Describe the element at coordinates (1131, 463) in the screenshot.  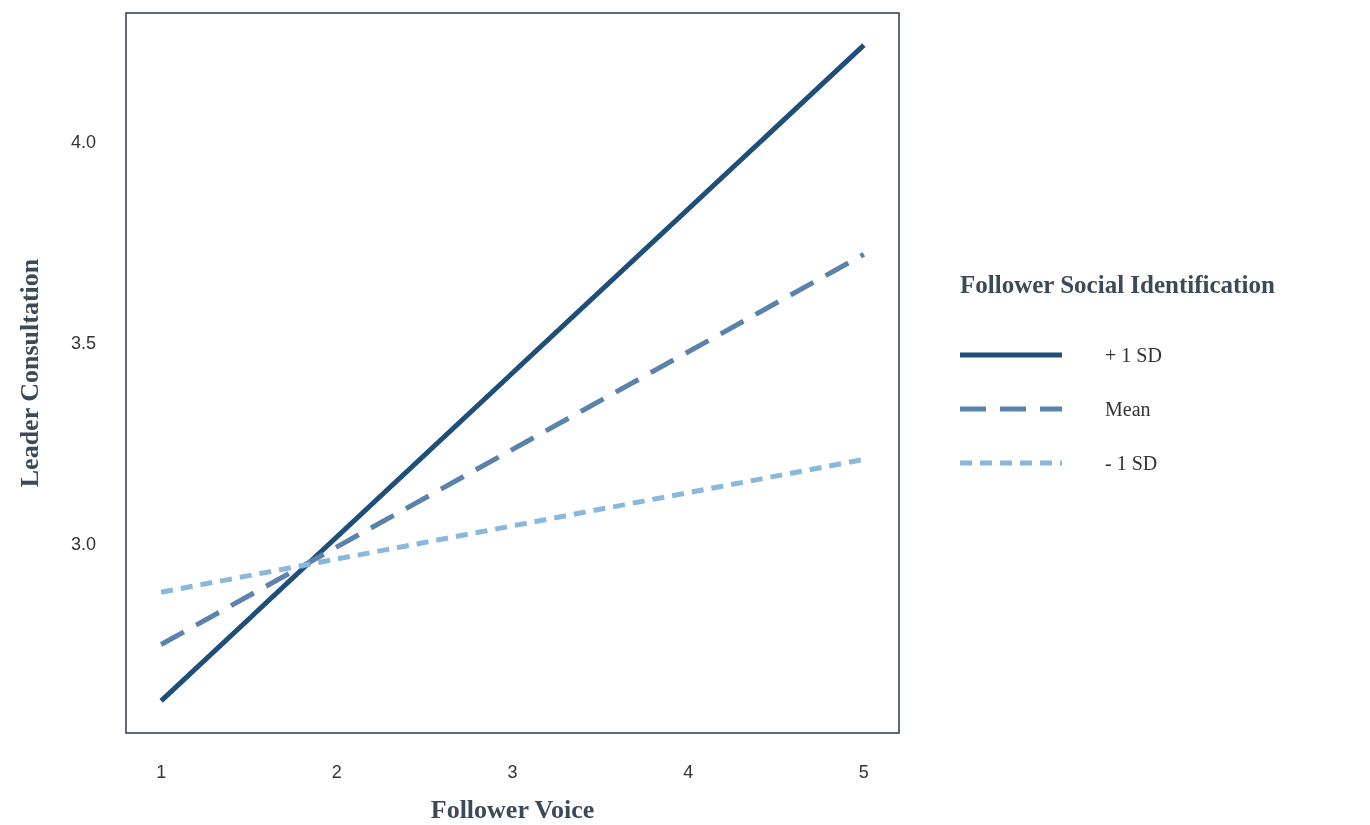
I see `text: - 1 SD` at that location.